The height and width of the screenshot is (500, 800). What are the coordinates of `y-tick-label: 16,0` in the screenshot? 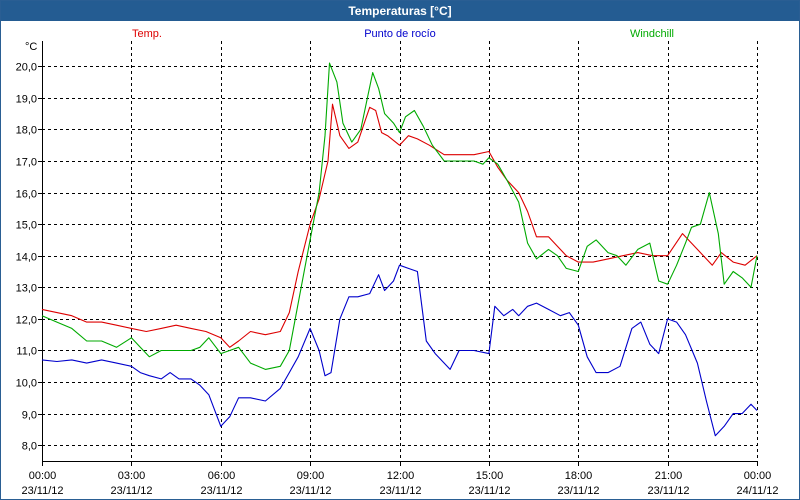 It's located at (26, 195).